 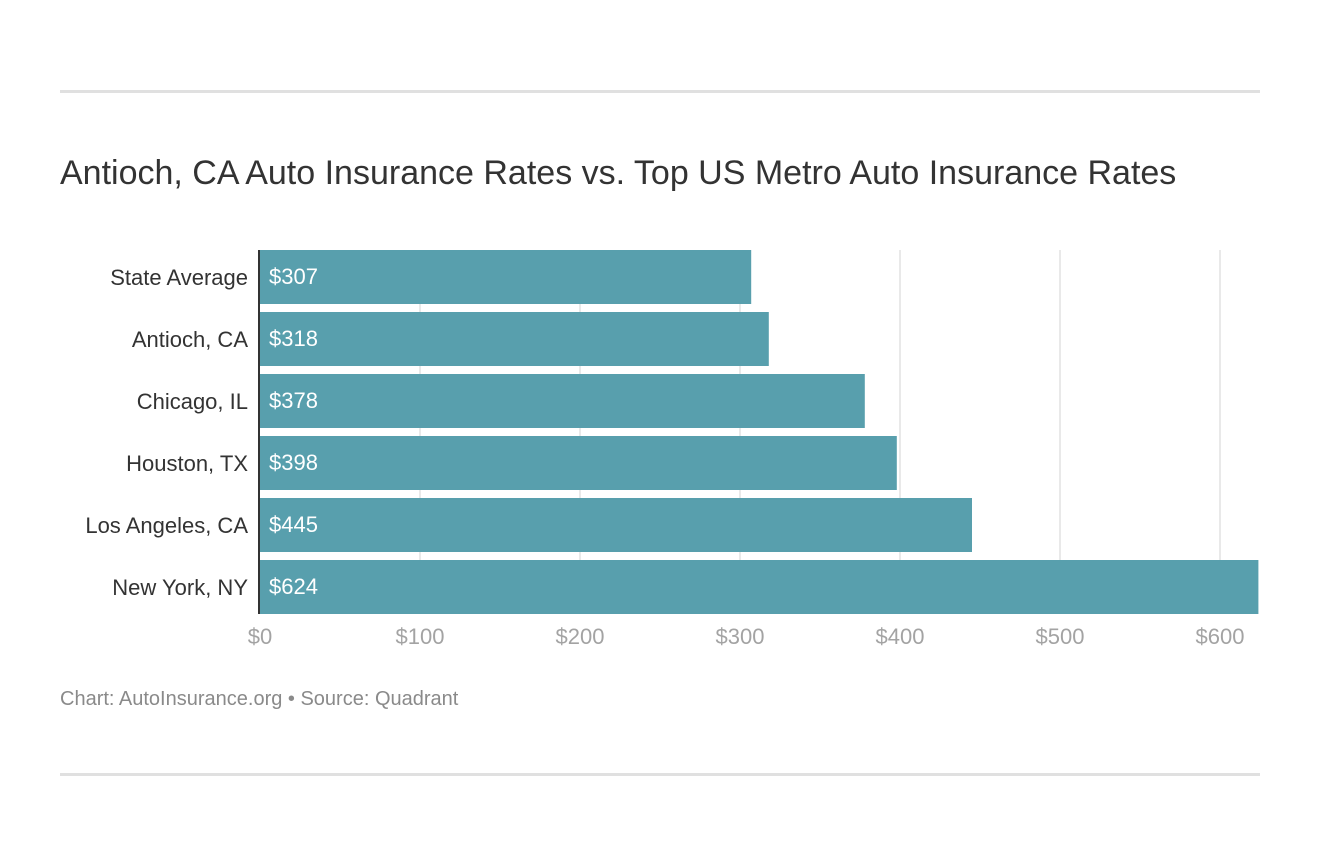 I want to click on bottom-divider, so click(x=660, y=774).